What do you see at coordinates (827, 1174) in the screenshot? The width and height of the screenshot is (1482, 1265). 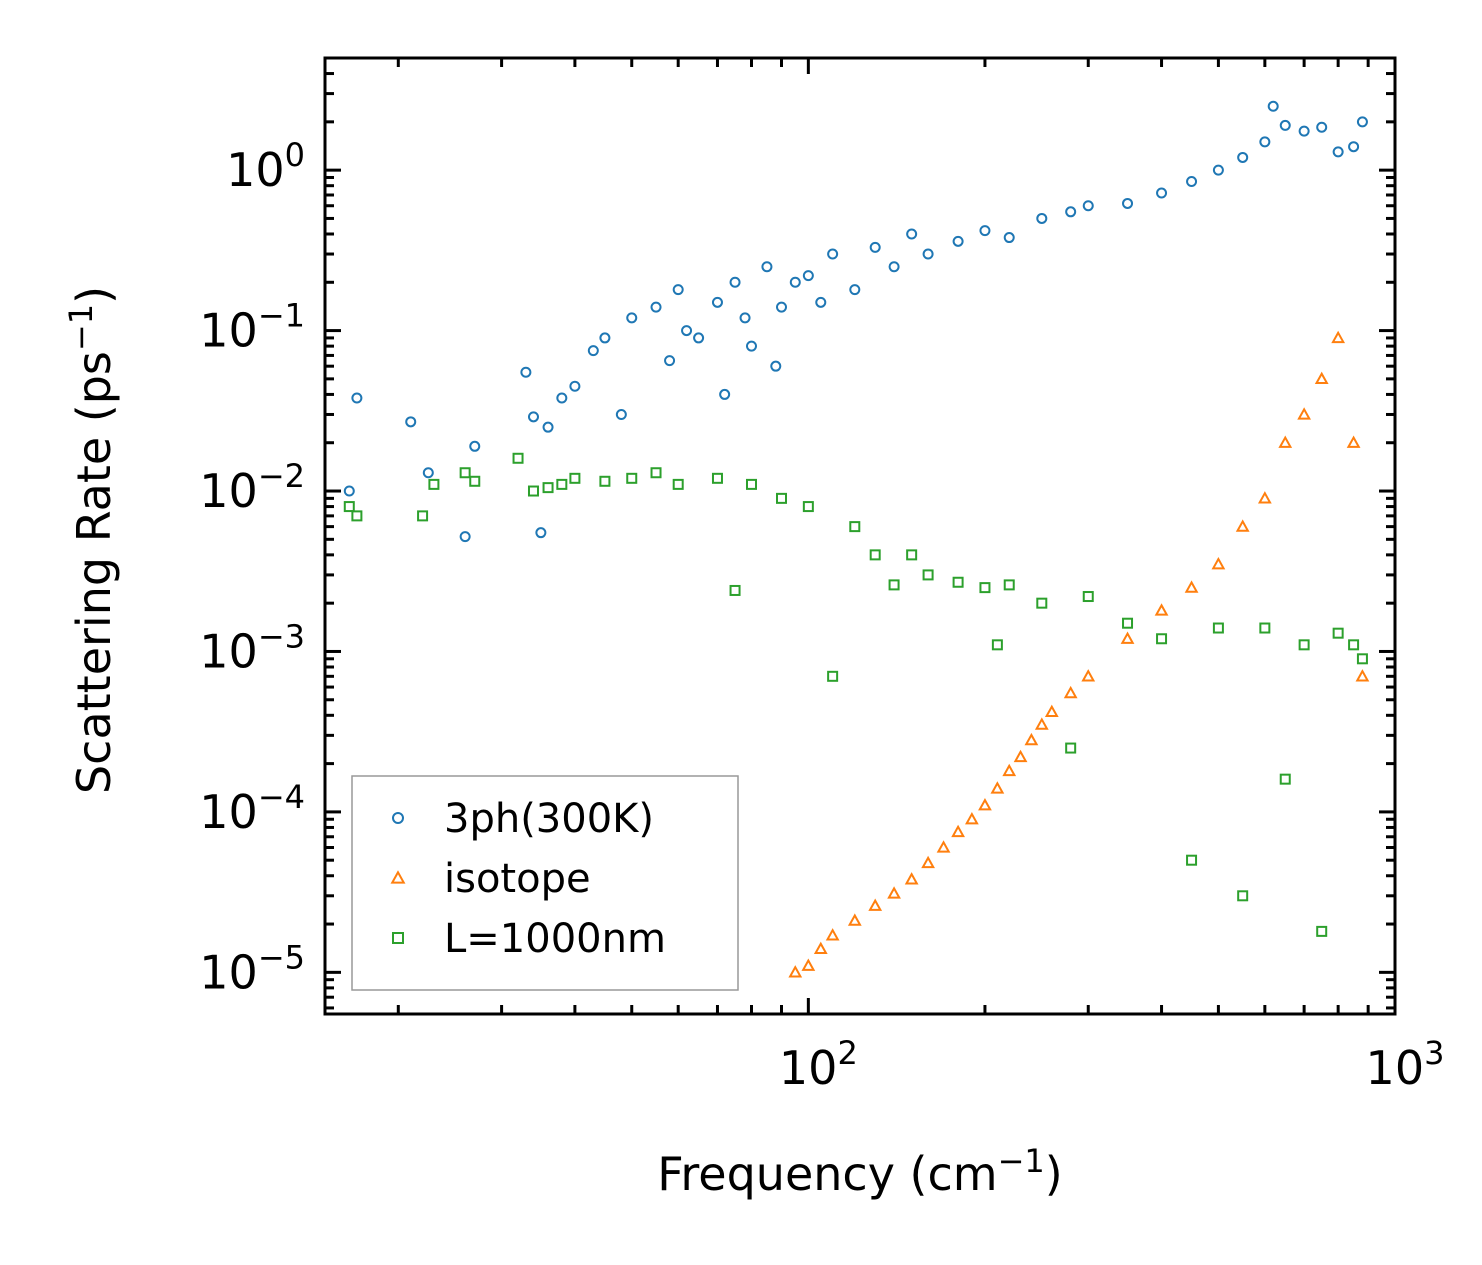 I see `x-axis-title-base: Frequency (cm` at bounding box center [827, 1174].